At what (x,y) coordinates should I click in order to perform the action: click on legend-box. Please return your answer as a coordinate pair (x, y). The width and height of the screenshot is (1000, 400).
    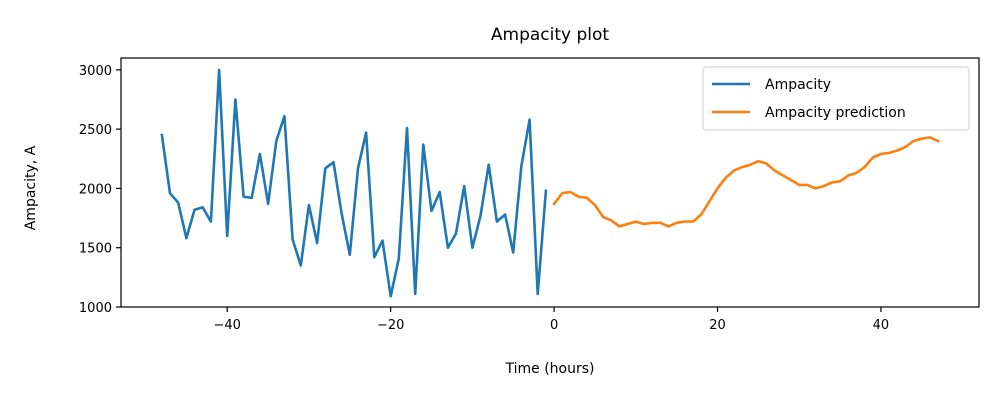
    Looking at the image, I should click on (836, 98).